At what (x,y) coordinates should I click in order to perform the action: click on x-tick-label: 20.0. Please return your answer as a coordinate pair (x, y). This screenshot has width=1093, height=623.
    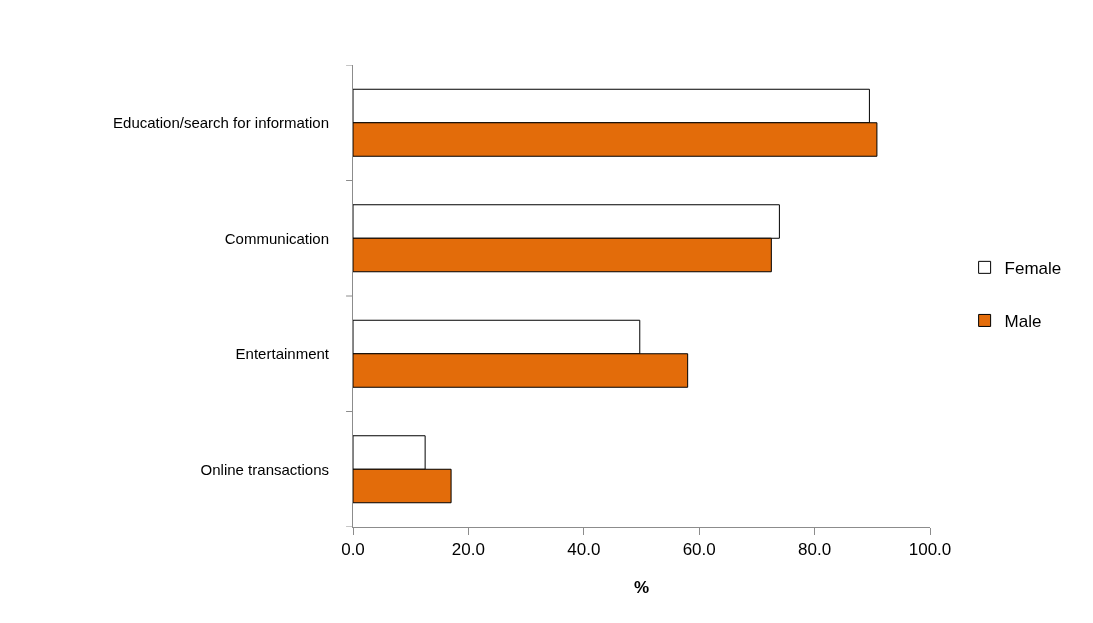
    Looking at the image, I should click on (468, 550).